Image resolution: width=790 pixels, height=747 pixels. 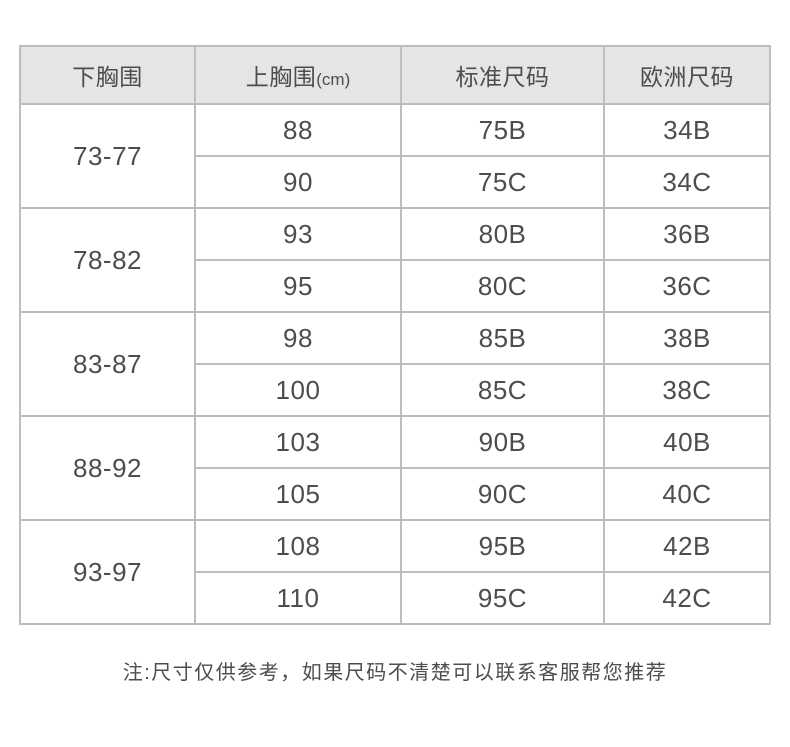 I want to click on underbust-range-cell: 83-87, so click(x=107, y=364).